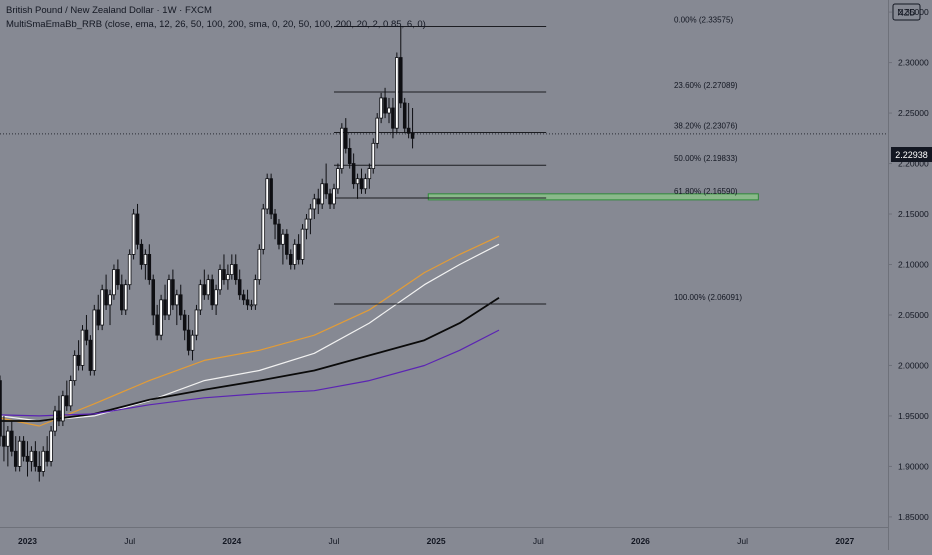  Describe the element at coordinates (708, 297) in the screenshot. I see `fib-level-label: 100.00% (2.06091)` at that location.